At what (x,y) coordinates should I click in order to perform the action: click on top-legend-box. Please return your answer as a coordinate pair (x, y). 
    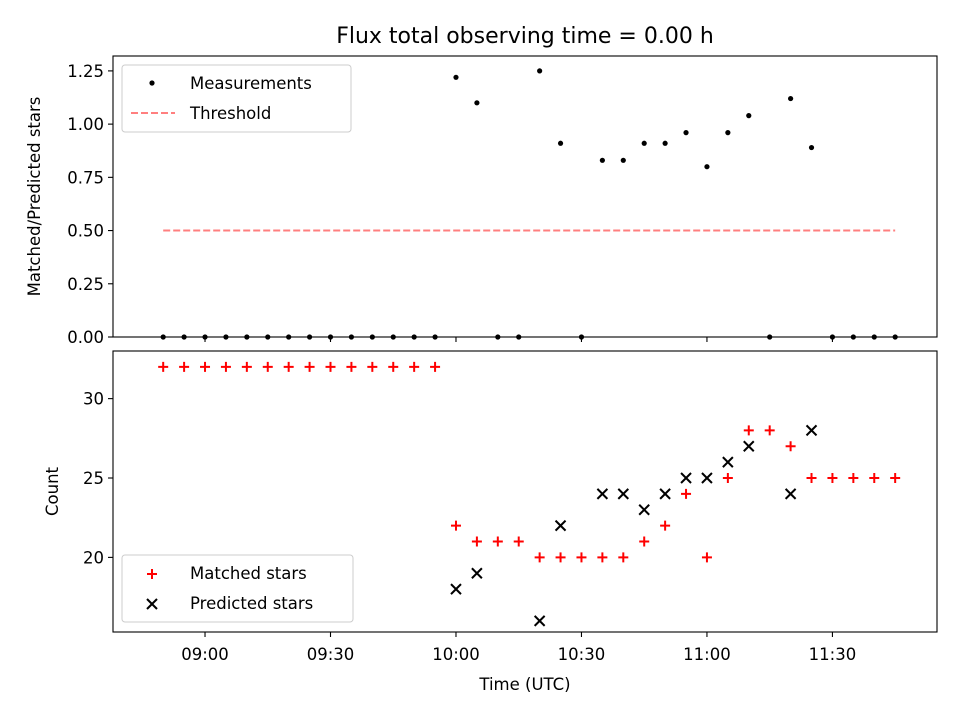
    Looking at the image, I should click on (236, 98).